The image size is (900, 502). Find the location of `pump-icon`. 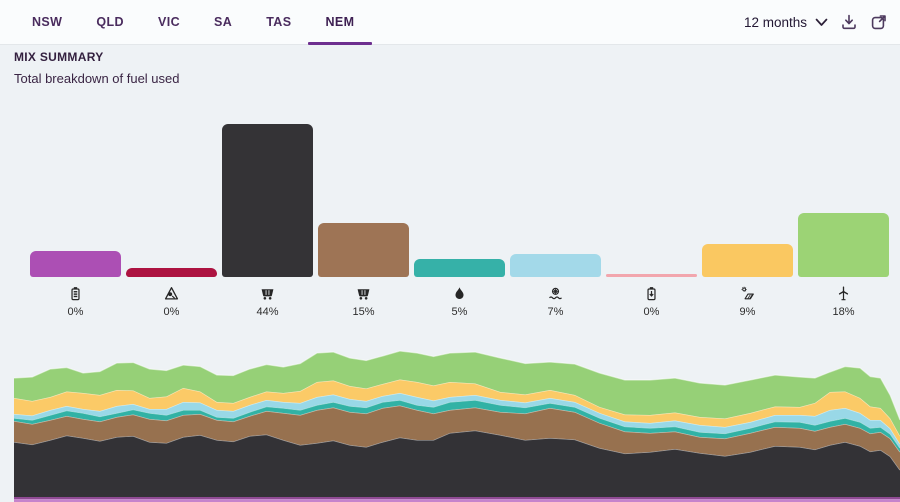

pump-icon is located at coordinates (171, 294).